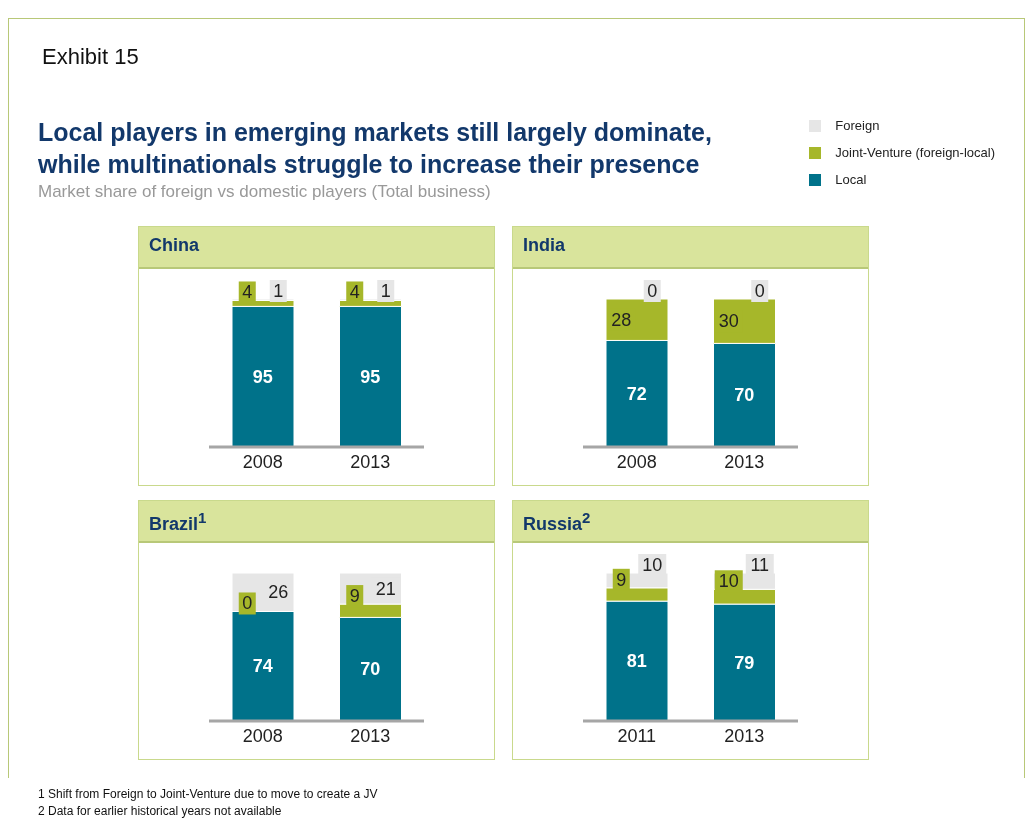 This screenshot has width=1033, height=825. I want to click on data-label: 28, so click(621, 319).